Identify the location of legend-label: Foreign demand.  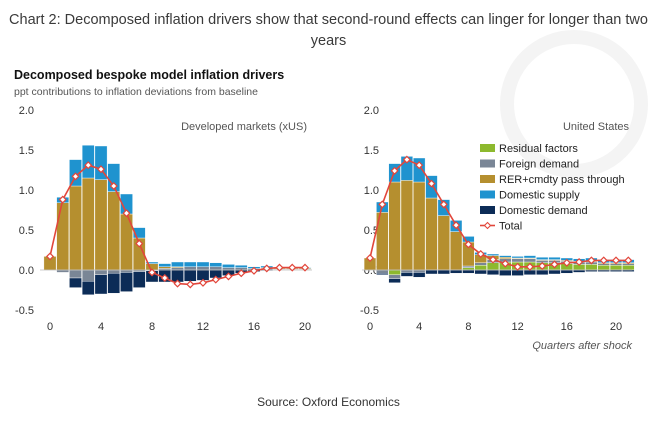
(539, 165).